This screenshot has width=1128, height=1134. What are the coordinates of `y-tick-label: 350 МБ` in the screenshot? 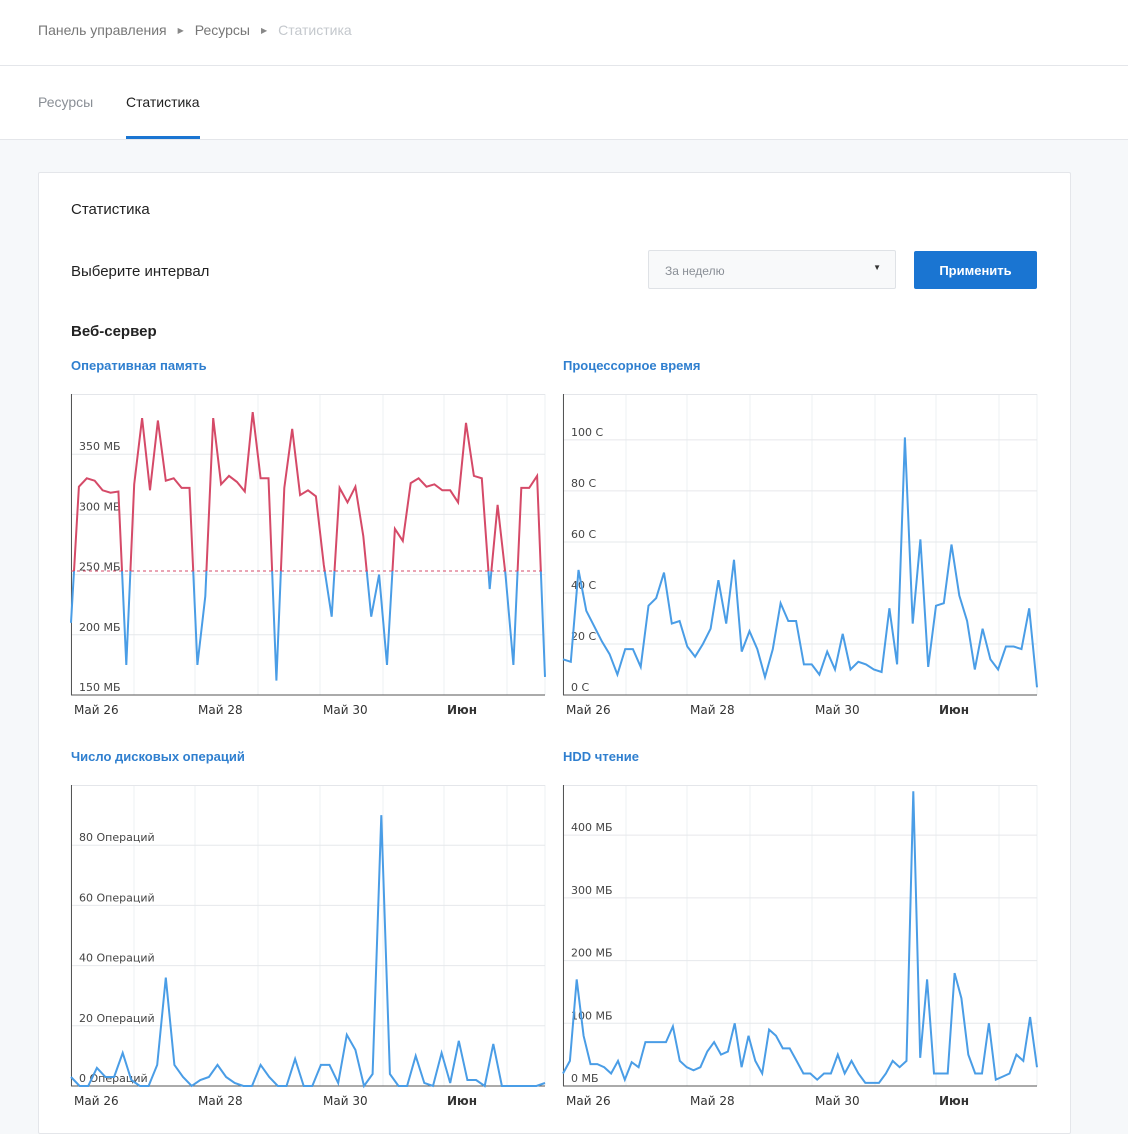 It's located at (100, 446).